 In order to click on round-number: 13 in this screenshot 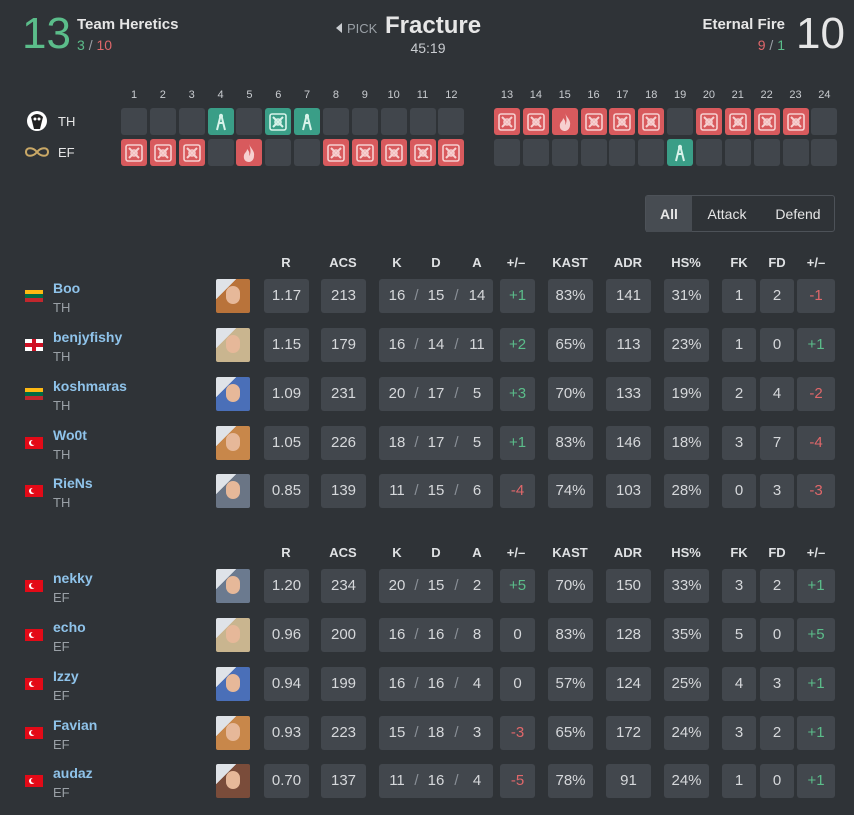, I will do `click(507, 95)`.